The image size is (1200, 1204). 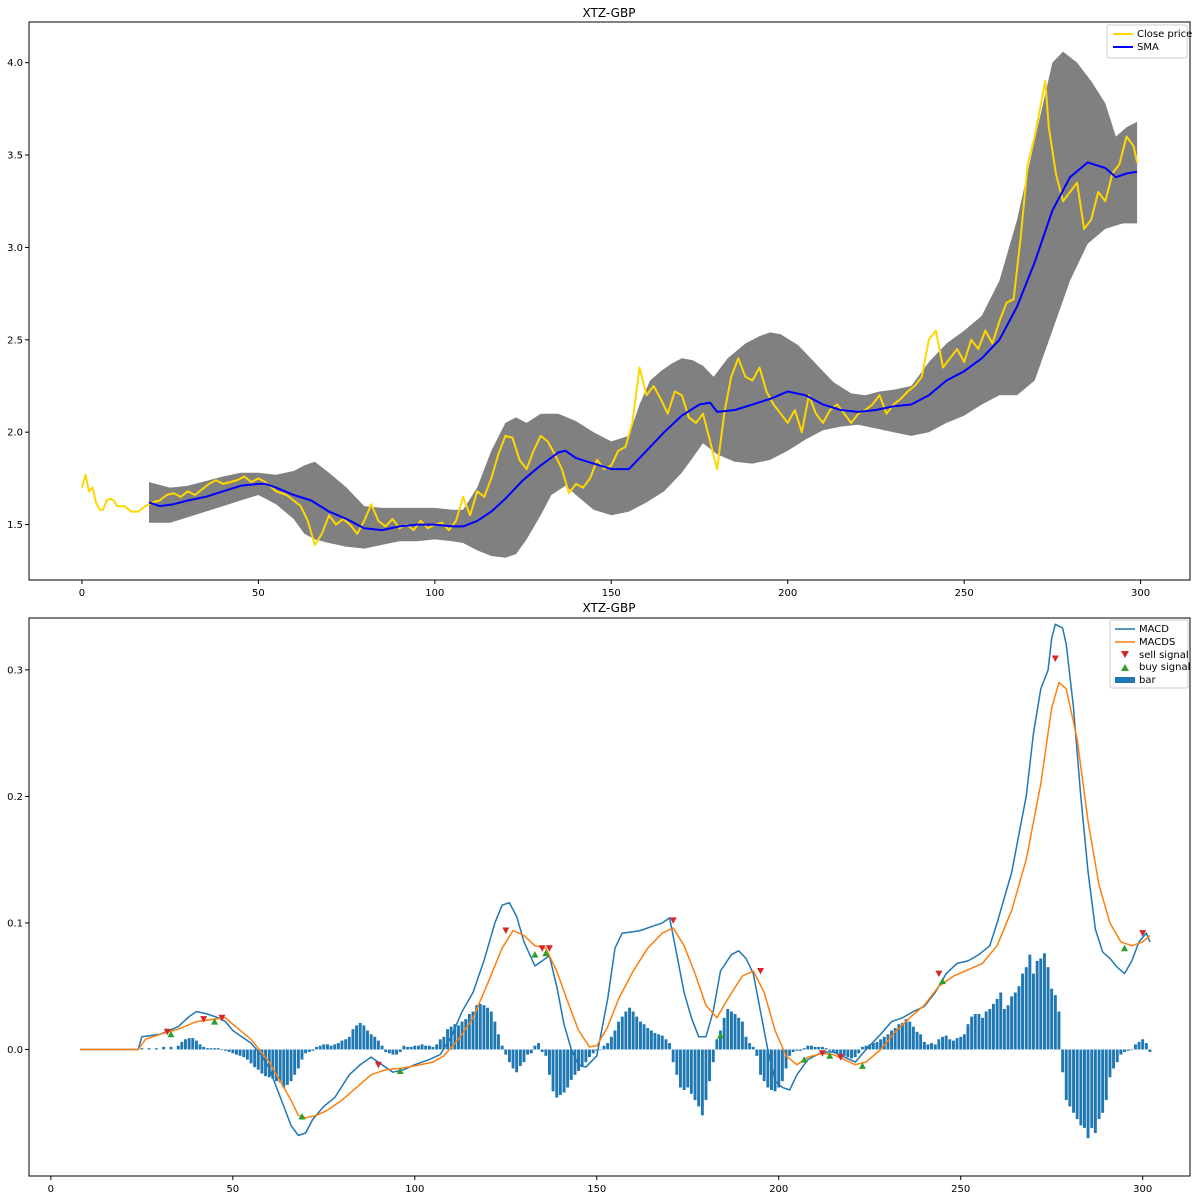 What do you see at coordinates (15, 797) in the screenshot?
I see `macd-y-tick-label: 0.2` at bounding box center [15, 797].